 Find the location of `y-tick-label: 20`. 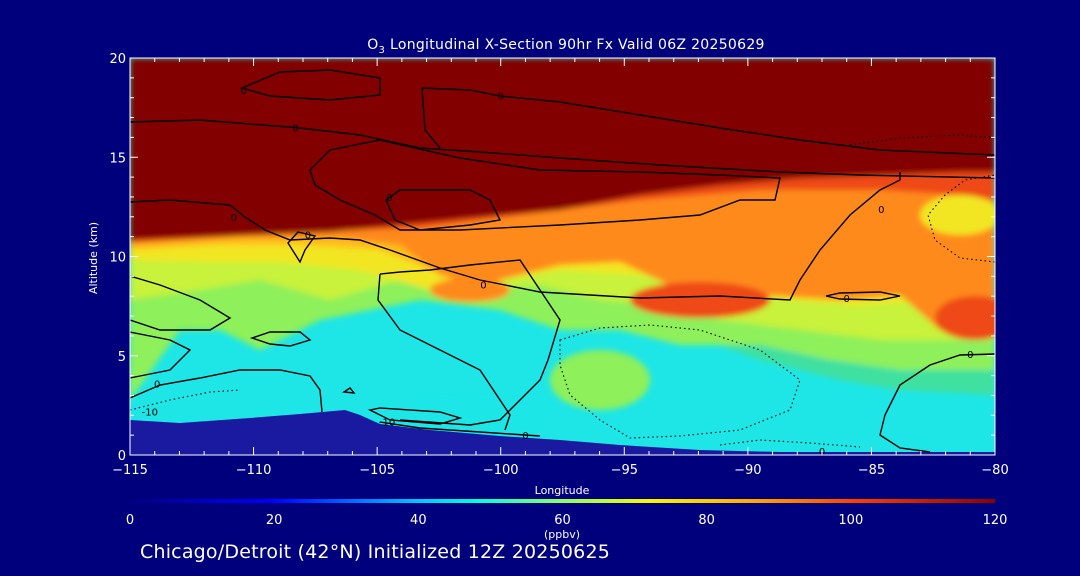

y-tick-label: 20 is located at coordinates (117, 59).